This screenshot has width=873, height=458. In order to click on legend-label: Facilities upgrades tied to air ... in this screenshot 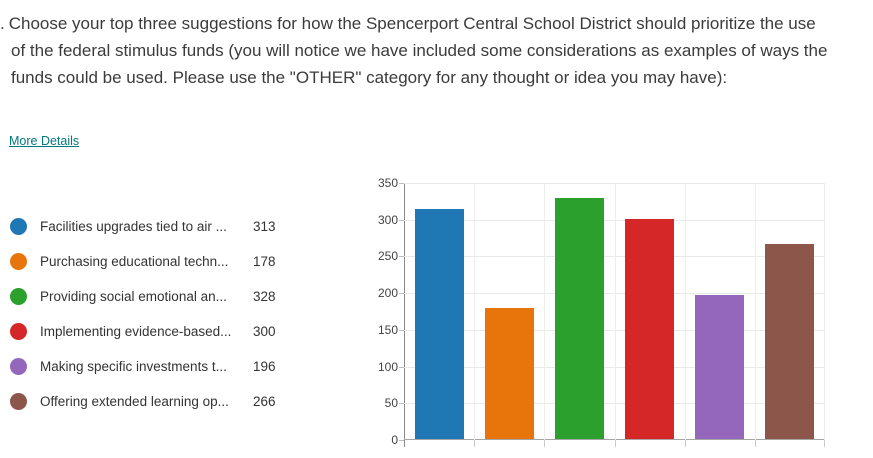, I will do `click(133, 226)`.